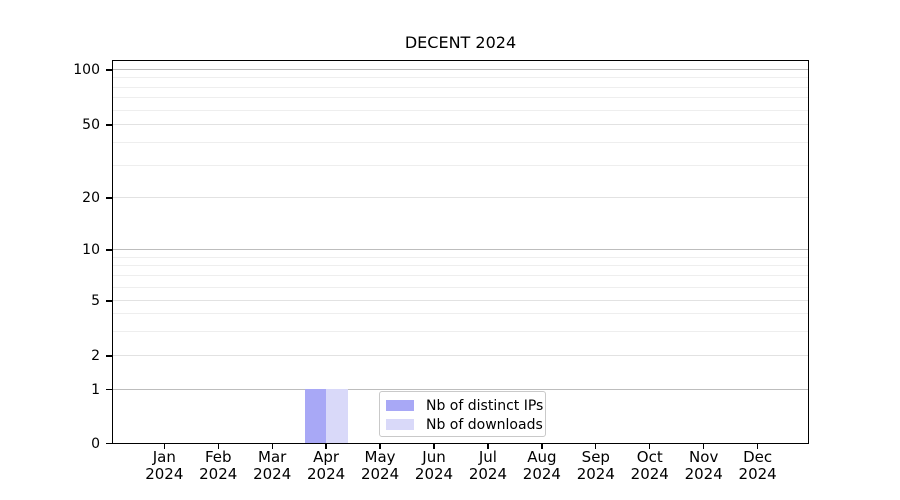  Describe the element at coordinates (649, 457) in the screenshot. I see `x-label-month: Oct` at that location.